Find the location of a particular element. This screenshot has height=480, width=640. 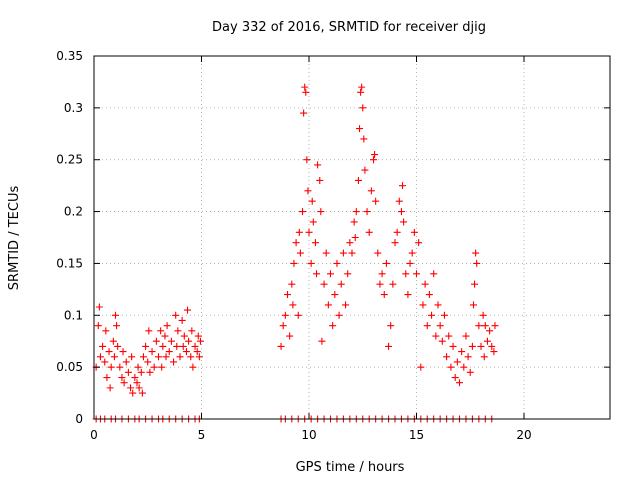

x-tick-label: 15 is located at coordinates (416, 435).